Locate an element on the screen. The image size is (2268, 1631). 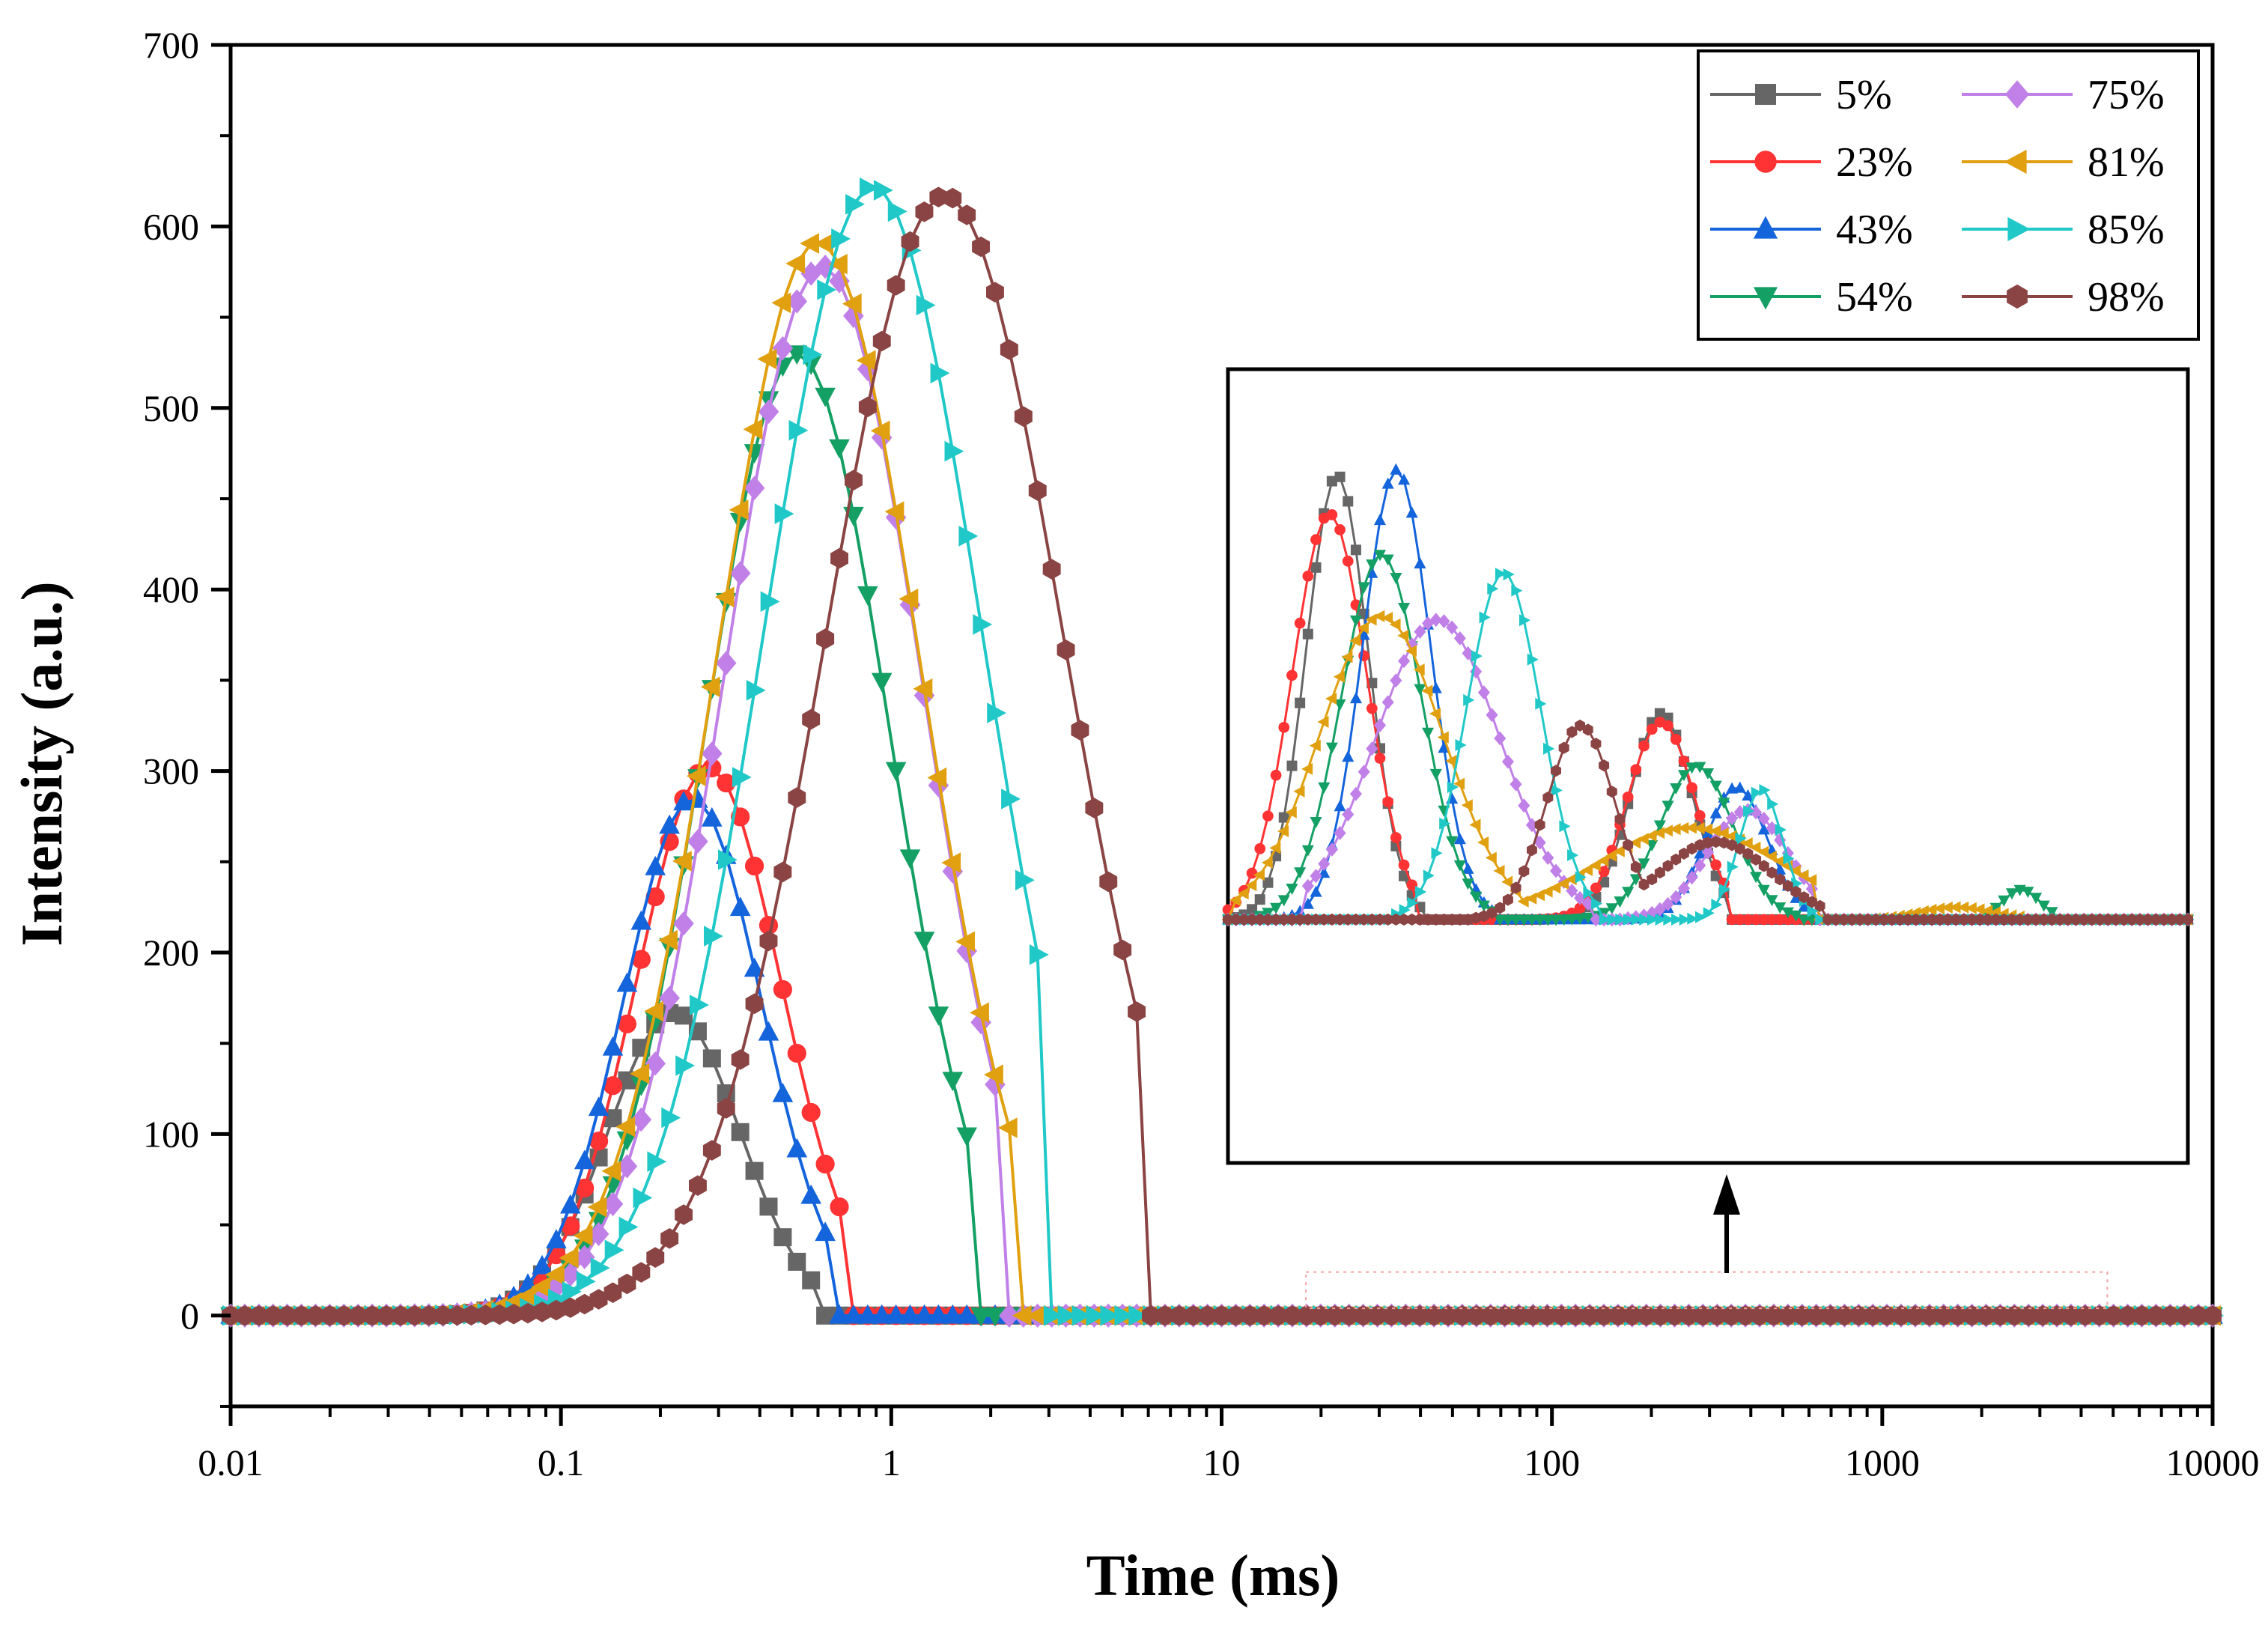
y-axis-title: Intensity (a.u.) is located at coordinates (41, 764).